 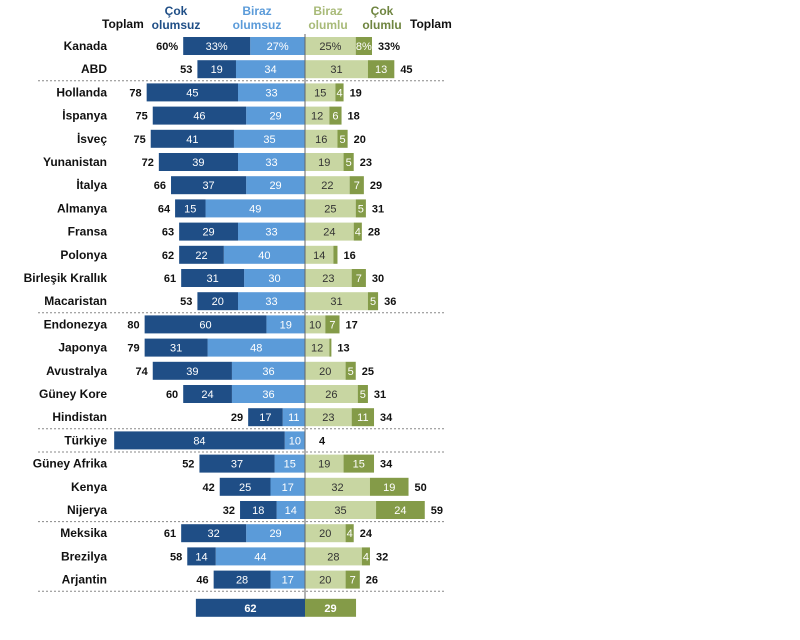 I want to click on total-positive: 26, so click(x=372, y=581).